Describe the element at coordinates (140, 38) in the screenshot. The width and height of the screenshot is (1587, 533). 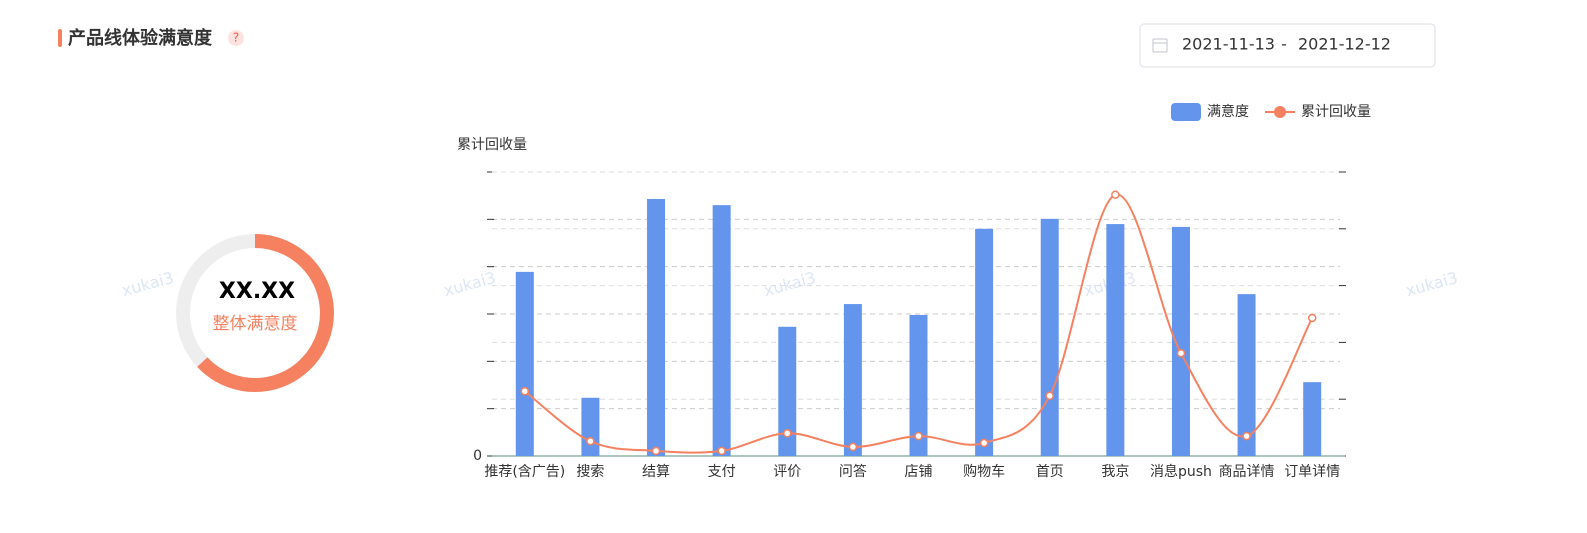
I see `section-title: 产品线体验满意度` at that location.